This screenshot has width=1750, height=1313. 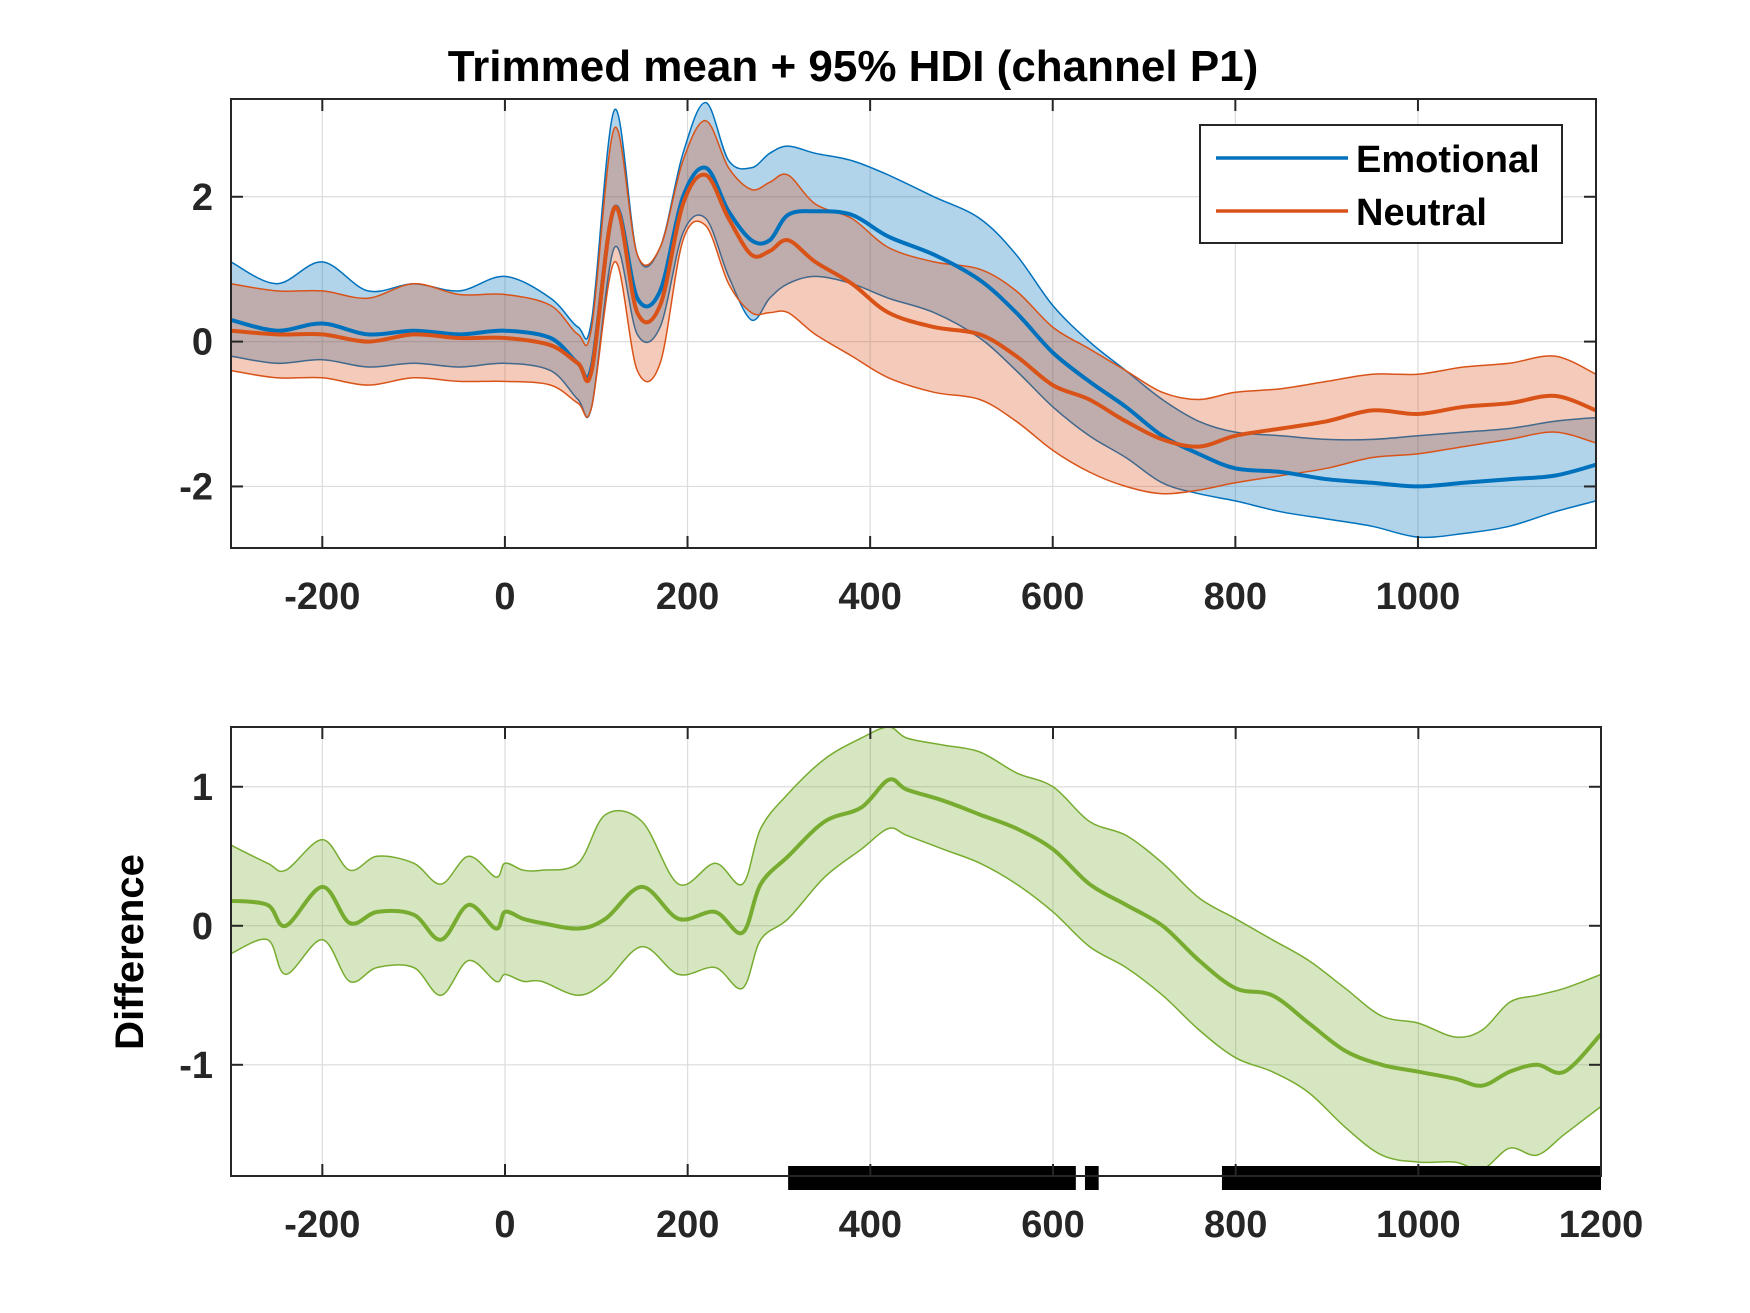 I want to click on chart-title: Trimmed mean + 95% HDI (channel P1), so click(x=853, y=66).